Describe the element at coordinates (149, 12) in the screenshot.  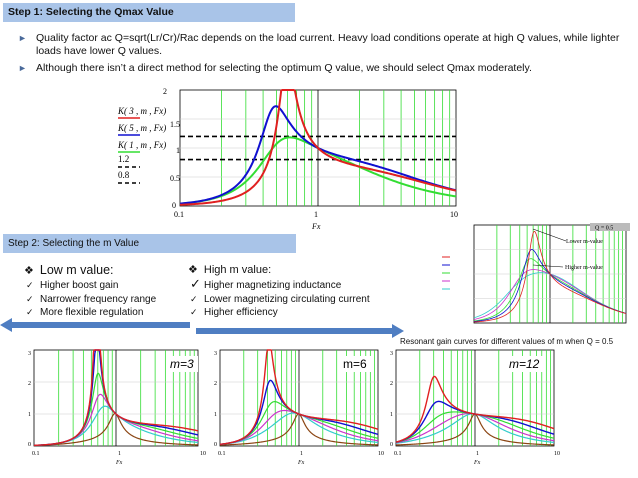
I see `step1-header: Step 1: Selecting the Qmax Value` at that location.